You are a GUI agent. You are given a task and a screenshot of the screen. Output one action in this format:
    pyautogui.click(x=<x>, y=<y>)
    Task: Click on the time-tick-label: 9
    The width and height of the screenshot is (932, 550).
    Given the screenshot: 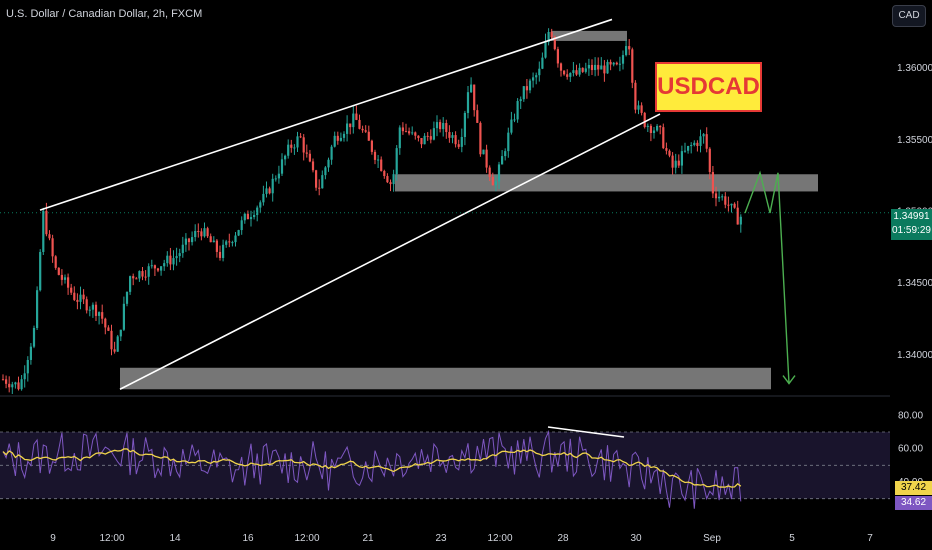 What is the action you would take?
    pyautogui.click(x=53, y=538)
    